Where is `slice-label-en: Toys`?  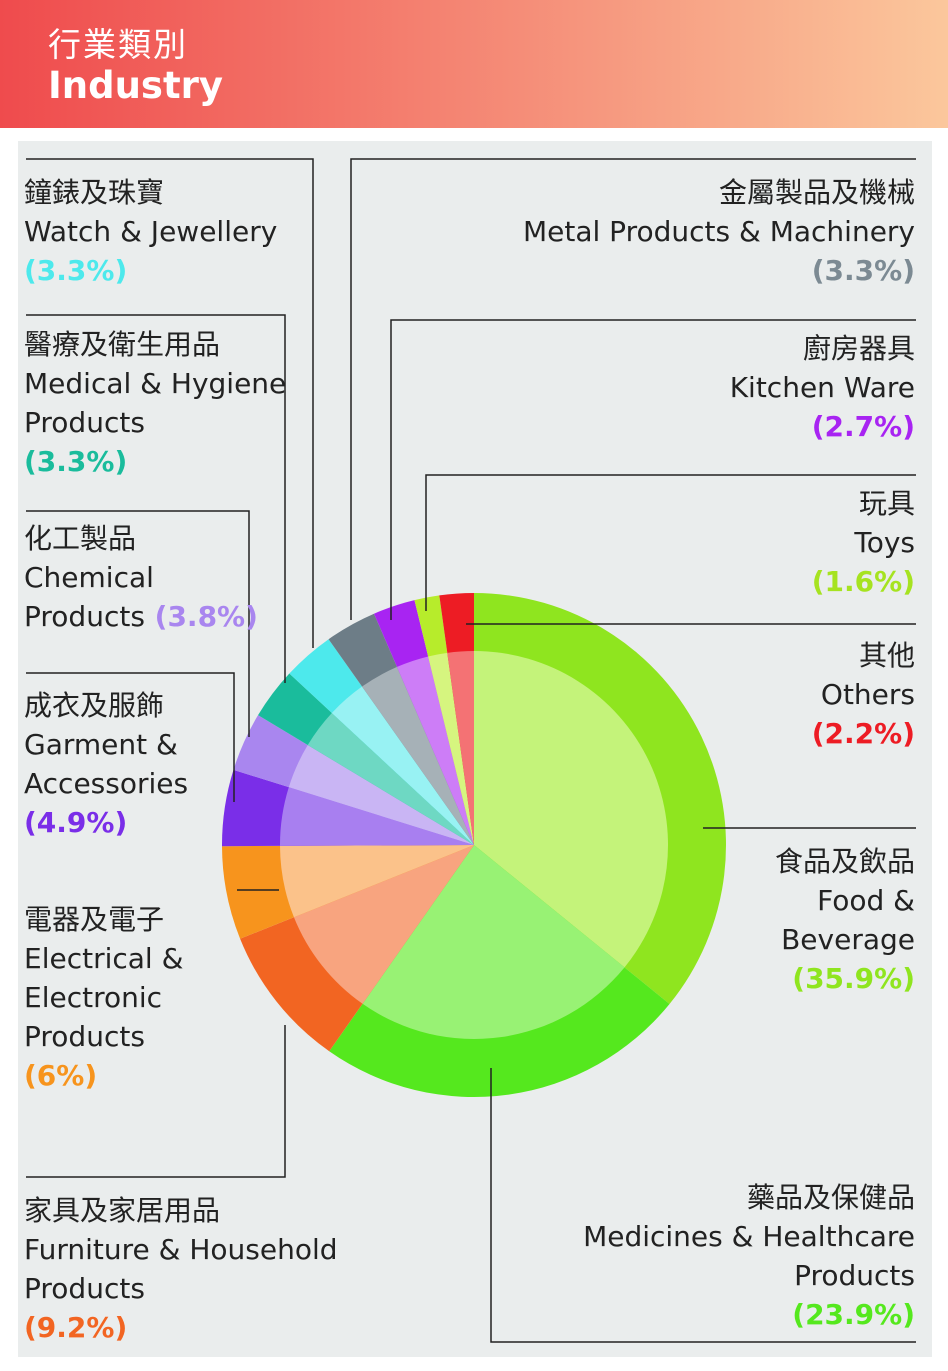
slice-label-en: Toys is located at coordinates (884, 542).